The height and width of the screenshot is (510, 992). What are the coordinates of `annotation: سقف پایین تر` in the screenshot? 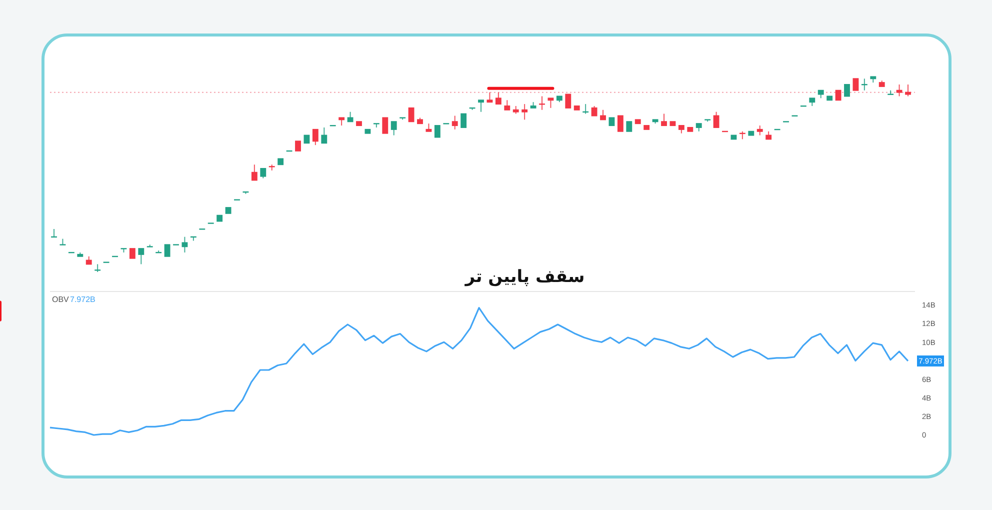 It's located at (524, 277).